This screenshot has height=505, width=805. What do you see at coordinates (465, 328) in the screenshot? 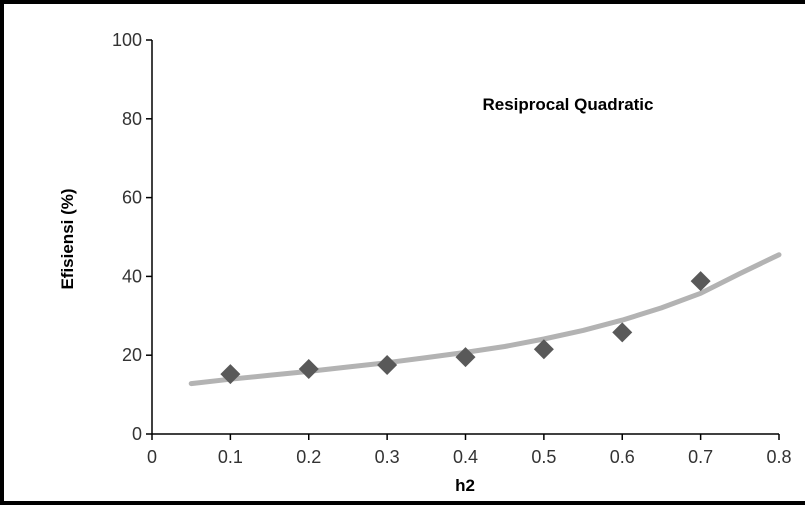
I see `data-points-layer` at bounding box center [465, 328].